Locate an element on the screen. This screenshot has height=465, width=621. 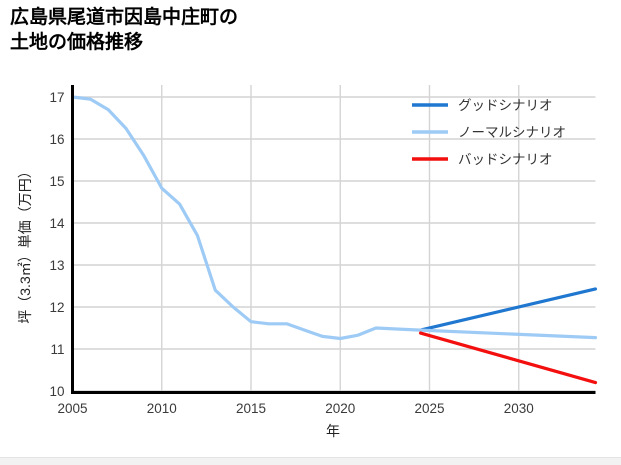
y-axis-tick-label: 17 is located at coordinates (56, 97).